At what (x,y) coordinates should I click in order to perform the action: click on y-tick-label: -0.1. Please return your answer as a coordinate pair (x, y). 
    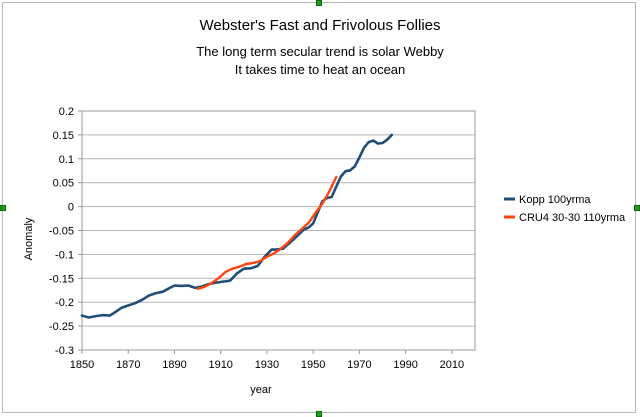
    Looking at the image, I should click on (64, 255).